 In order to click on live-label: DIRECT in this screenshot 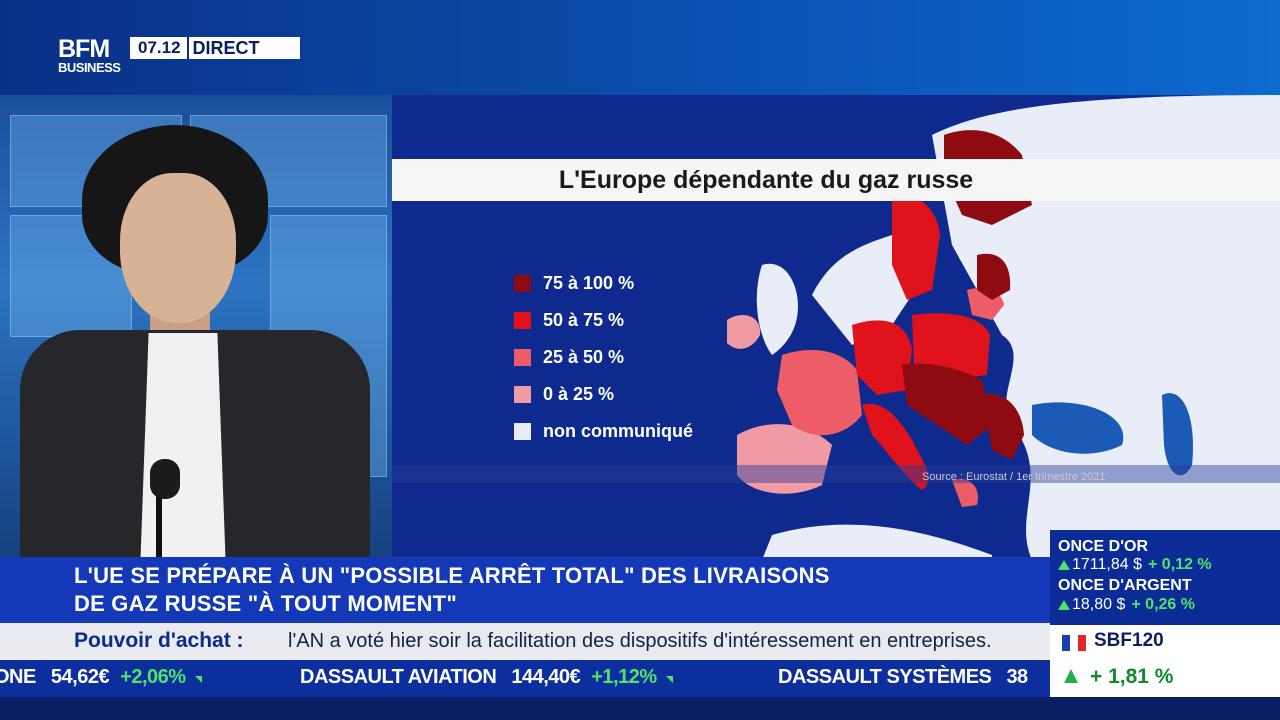, I will do `click(224, 48)`.